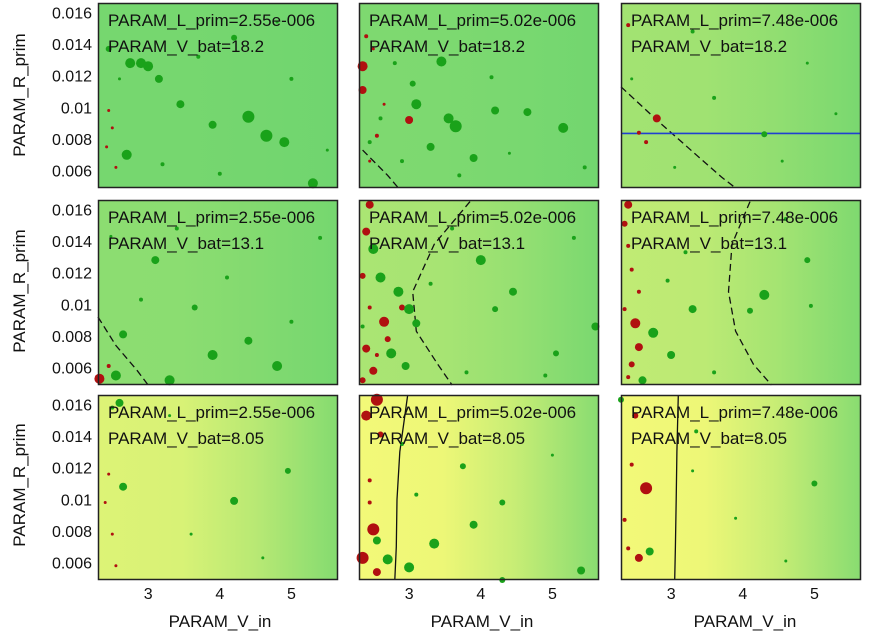 This screenshot has height=635, width=876. I want to click on panel-label-l-prim: PARAM_L_prim=5.02e-006, so click(472, 217).